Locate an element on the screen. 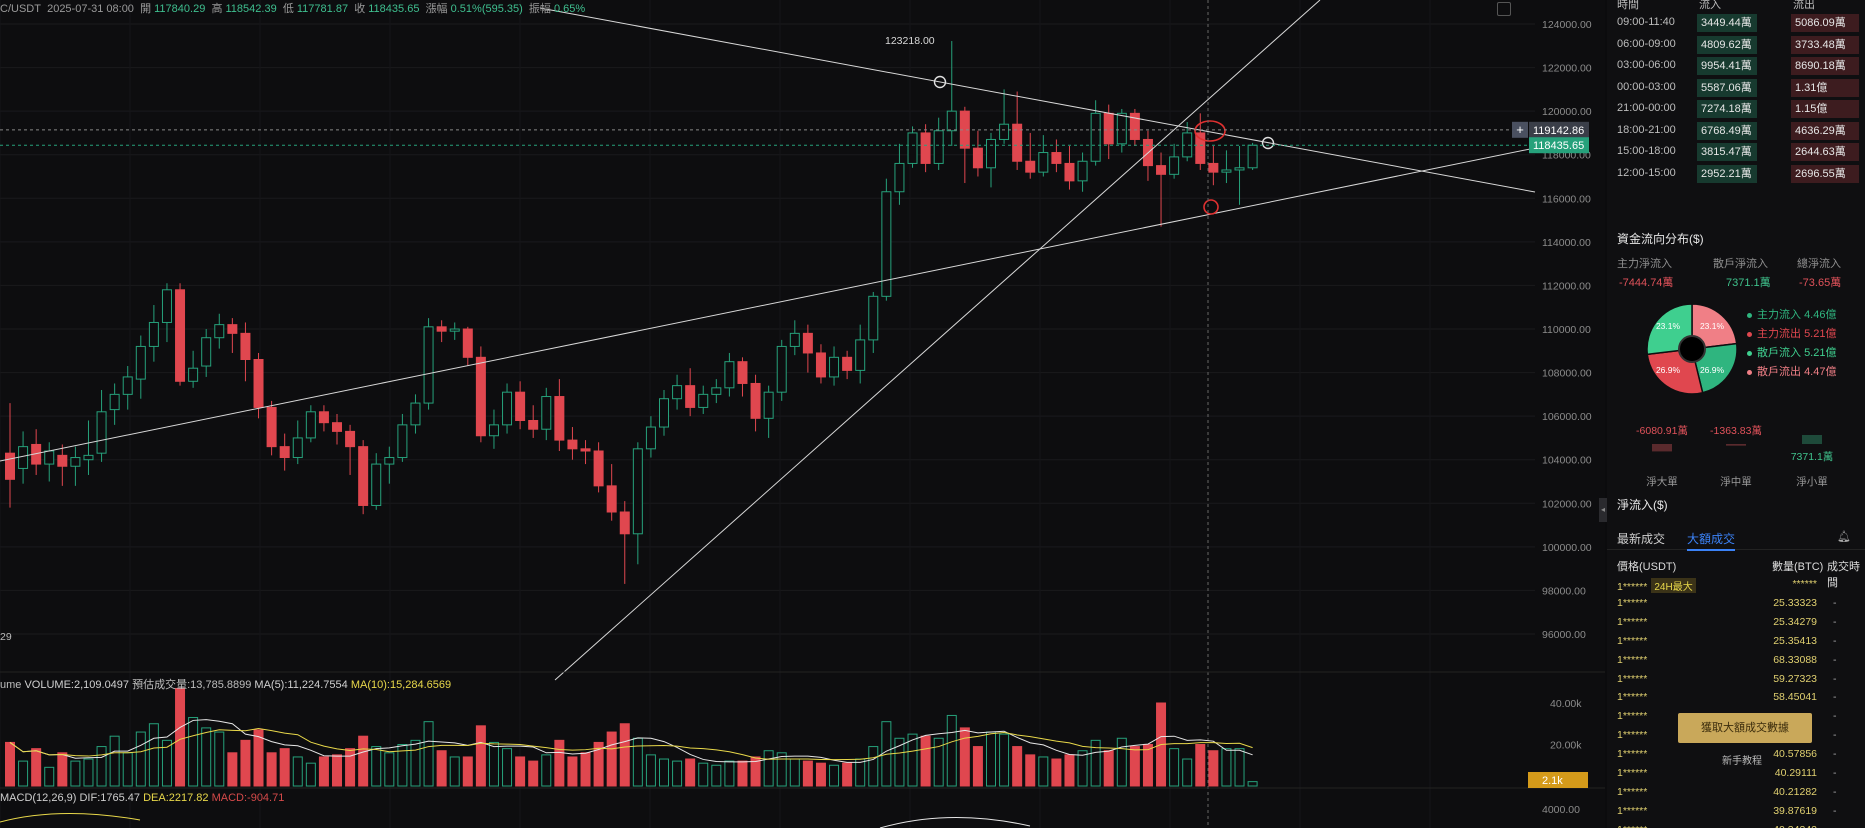 This screenshot has width=1865, height=828. retail-net-value: 7371.1萬 is located at coordinates (1748, 283).